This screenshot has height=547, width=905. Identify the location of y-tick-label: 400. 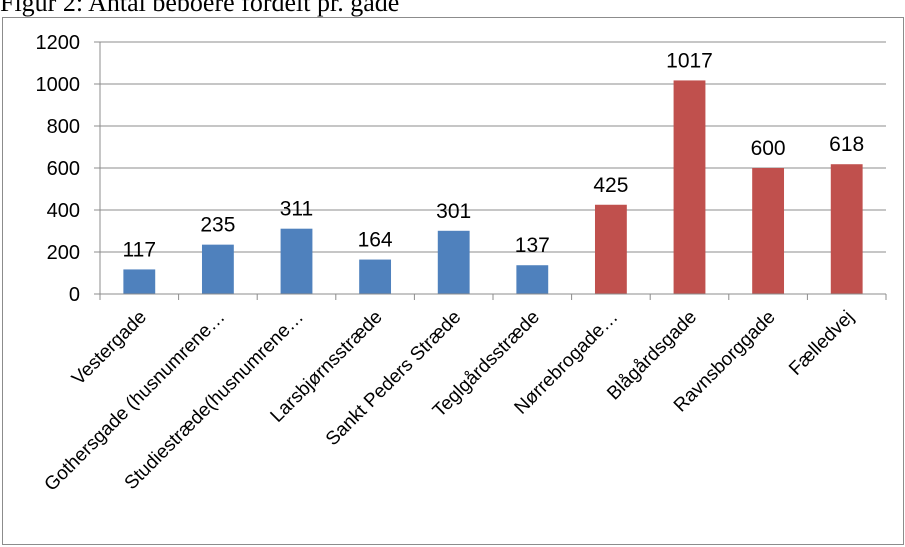
(63, 211).